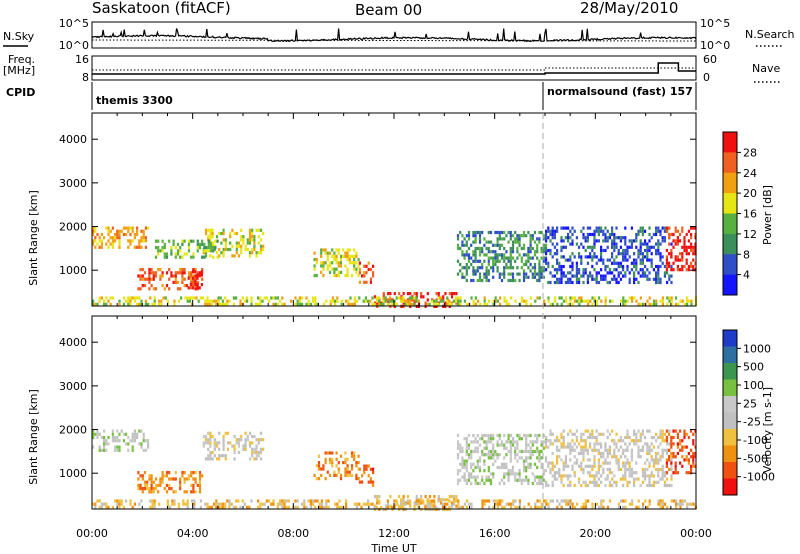 Image resolution: width=800 pixels, height=554 pixels. I want to click on noise-right-tick-top: 10^5, so click(715, 23).